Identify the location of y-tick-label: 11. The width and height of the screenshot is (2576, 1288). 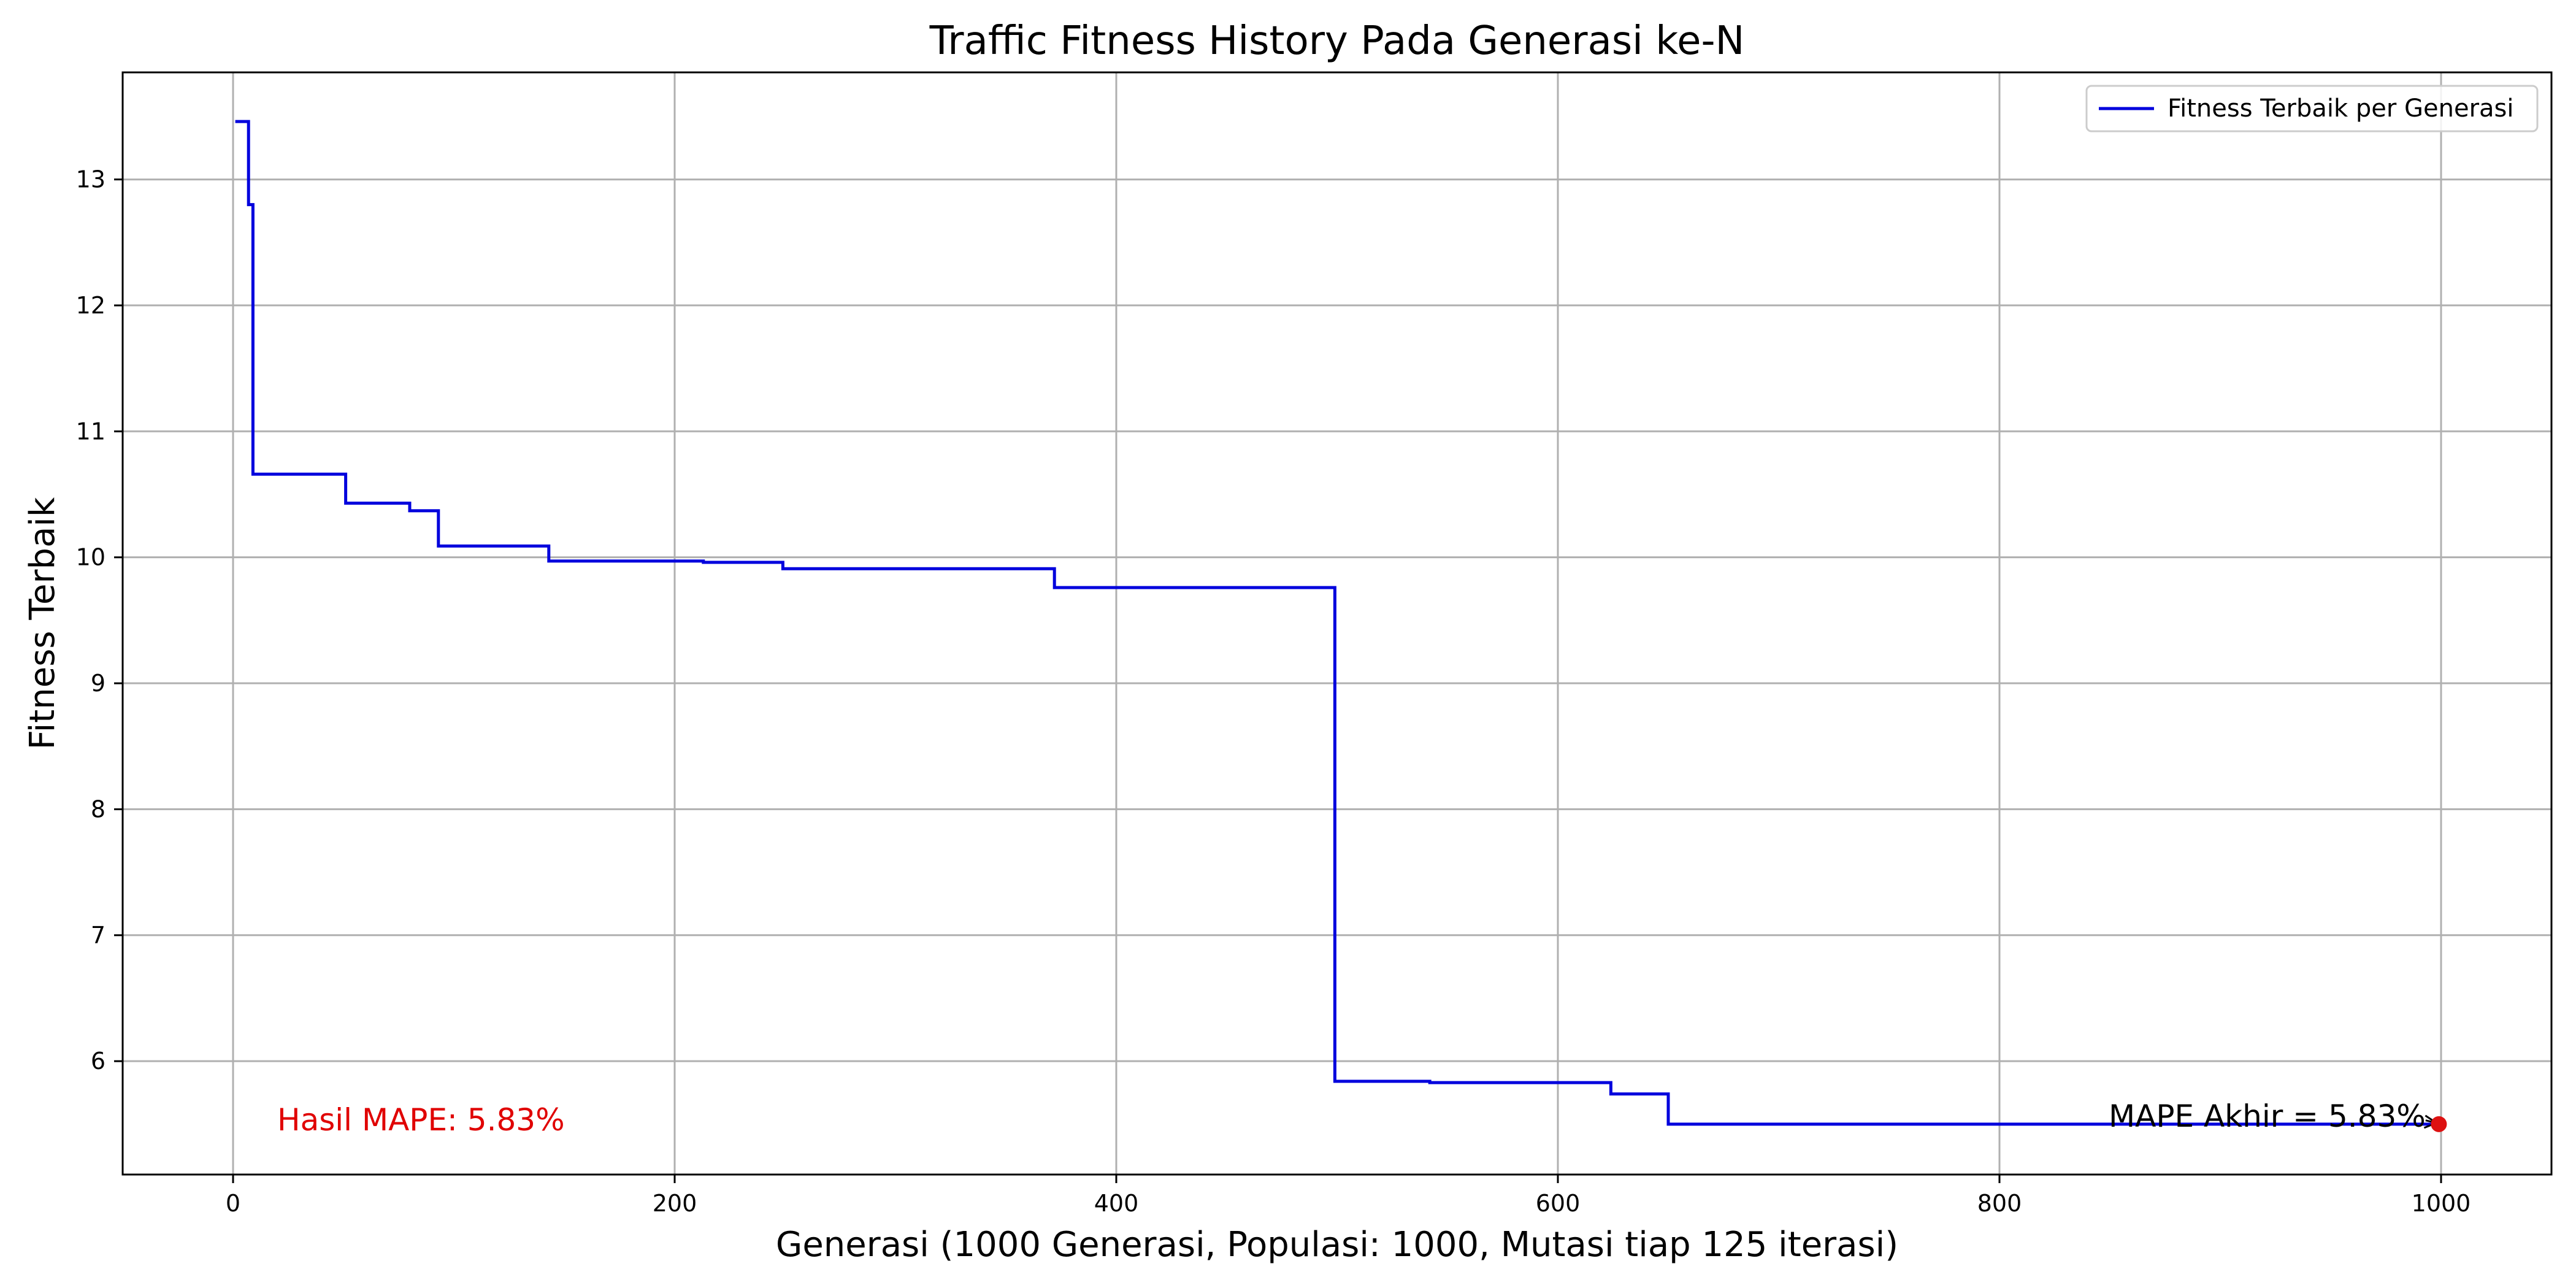
(90, 431).